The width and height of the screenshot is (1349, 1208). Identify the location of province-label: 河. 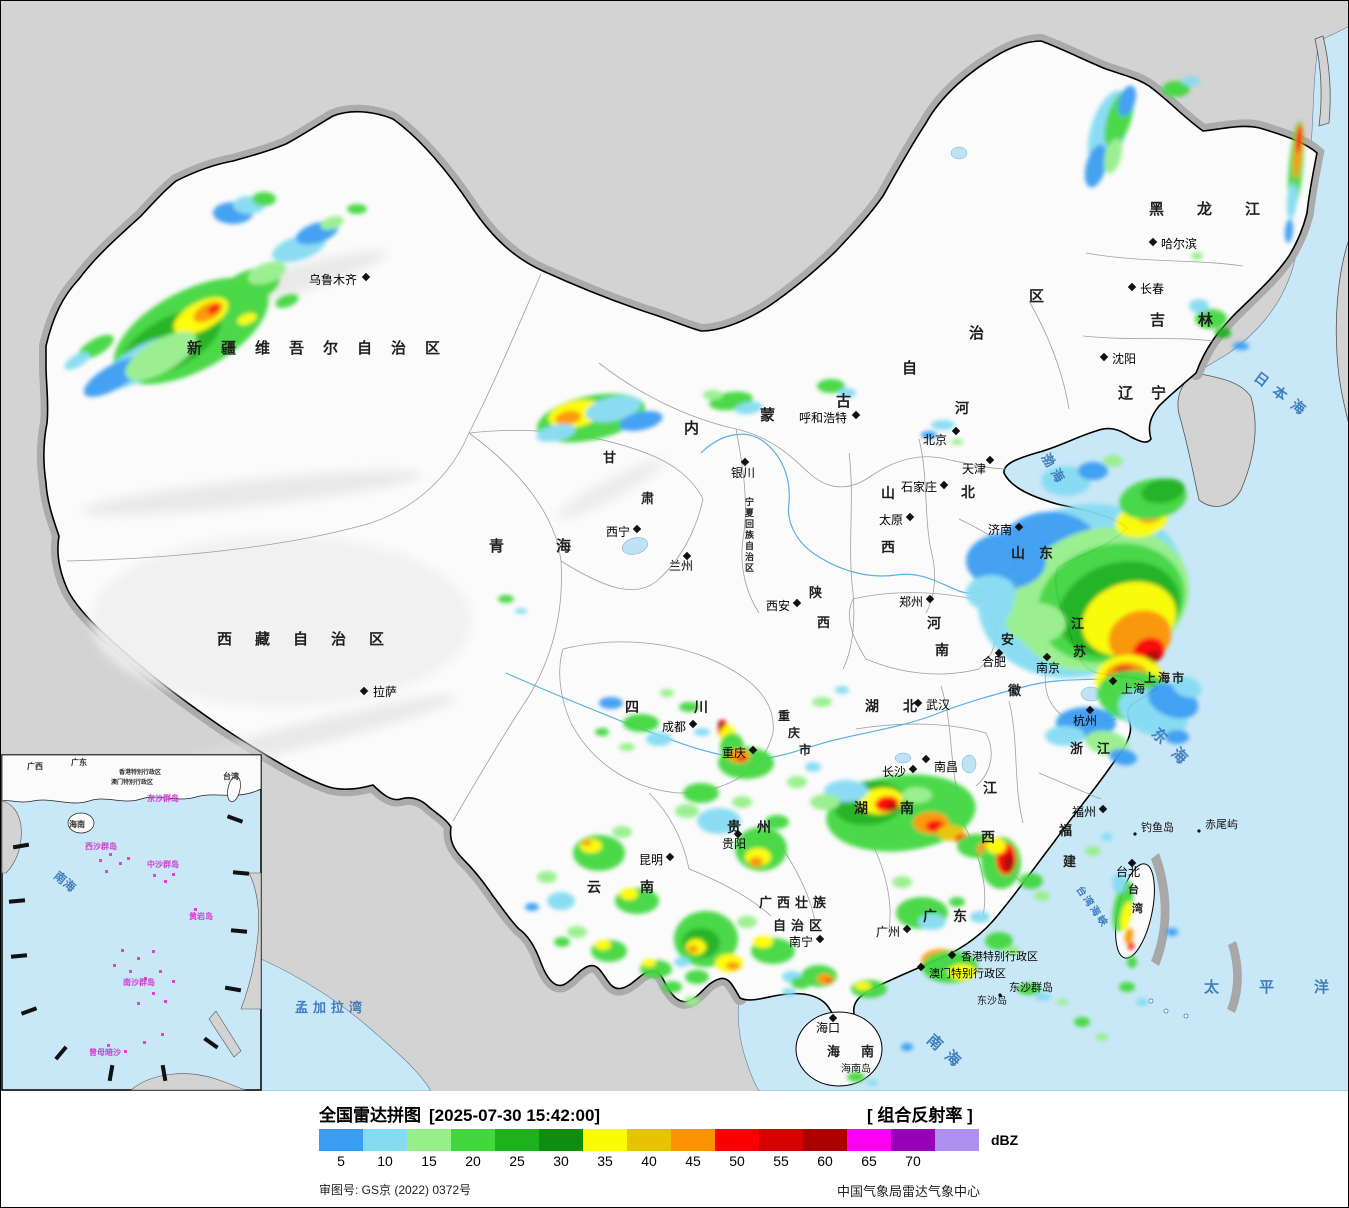
(934, 623).